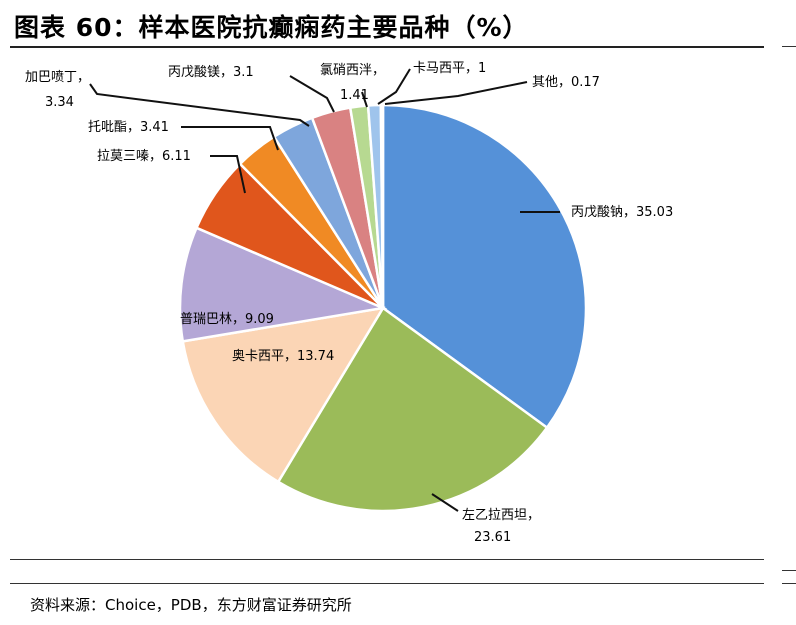  Describe the element at coordinates (622, 212) in the screenshot. I see `data-label-1: 丙戊酸钠，35.03` at that location.